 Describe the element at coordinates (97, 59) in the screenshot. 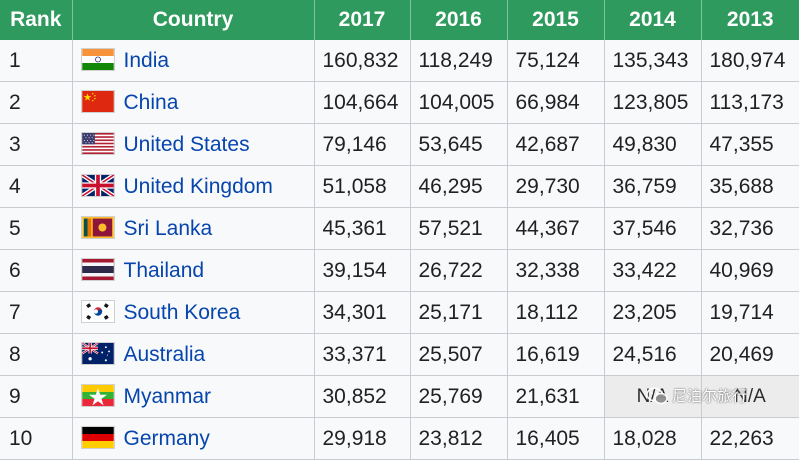

I see `india-flag-icon` at that location.